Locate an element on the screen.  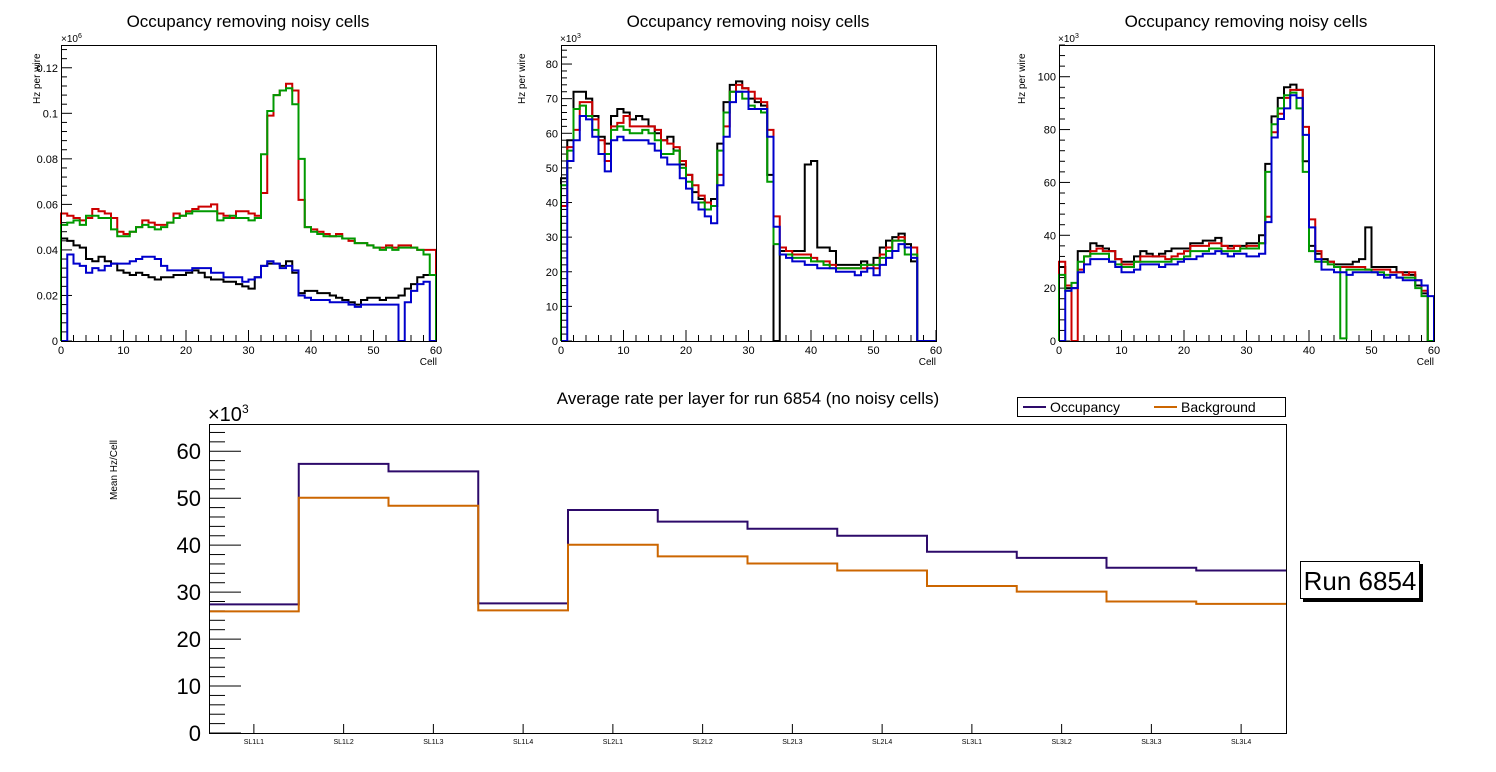
series-line-occupancy is located at coordinates (747, 534).